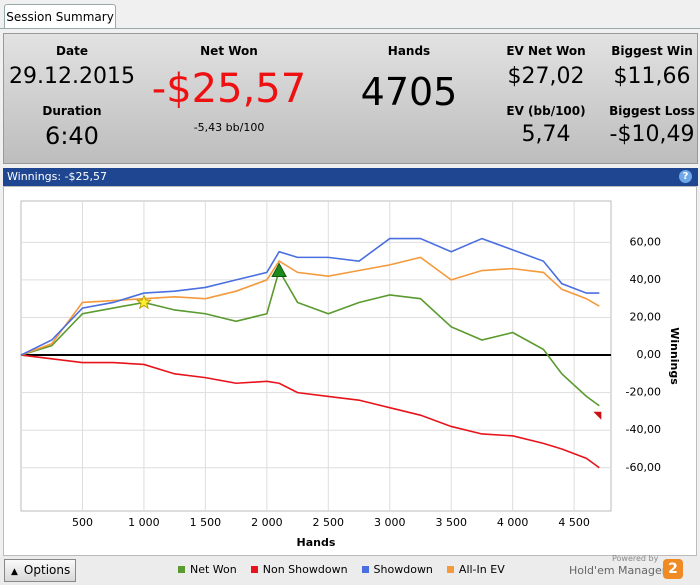 Image resolution: width=700 pixels, height=585 pixels. What do you see at coordinates (546, 134) in the screenshot?
I see `value: 5,74` at bounding box center [546, 134].